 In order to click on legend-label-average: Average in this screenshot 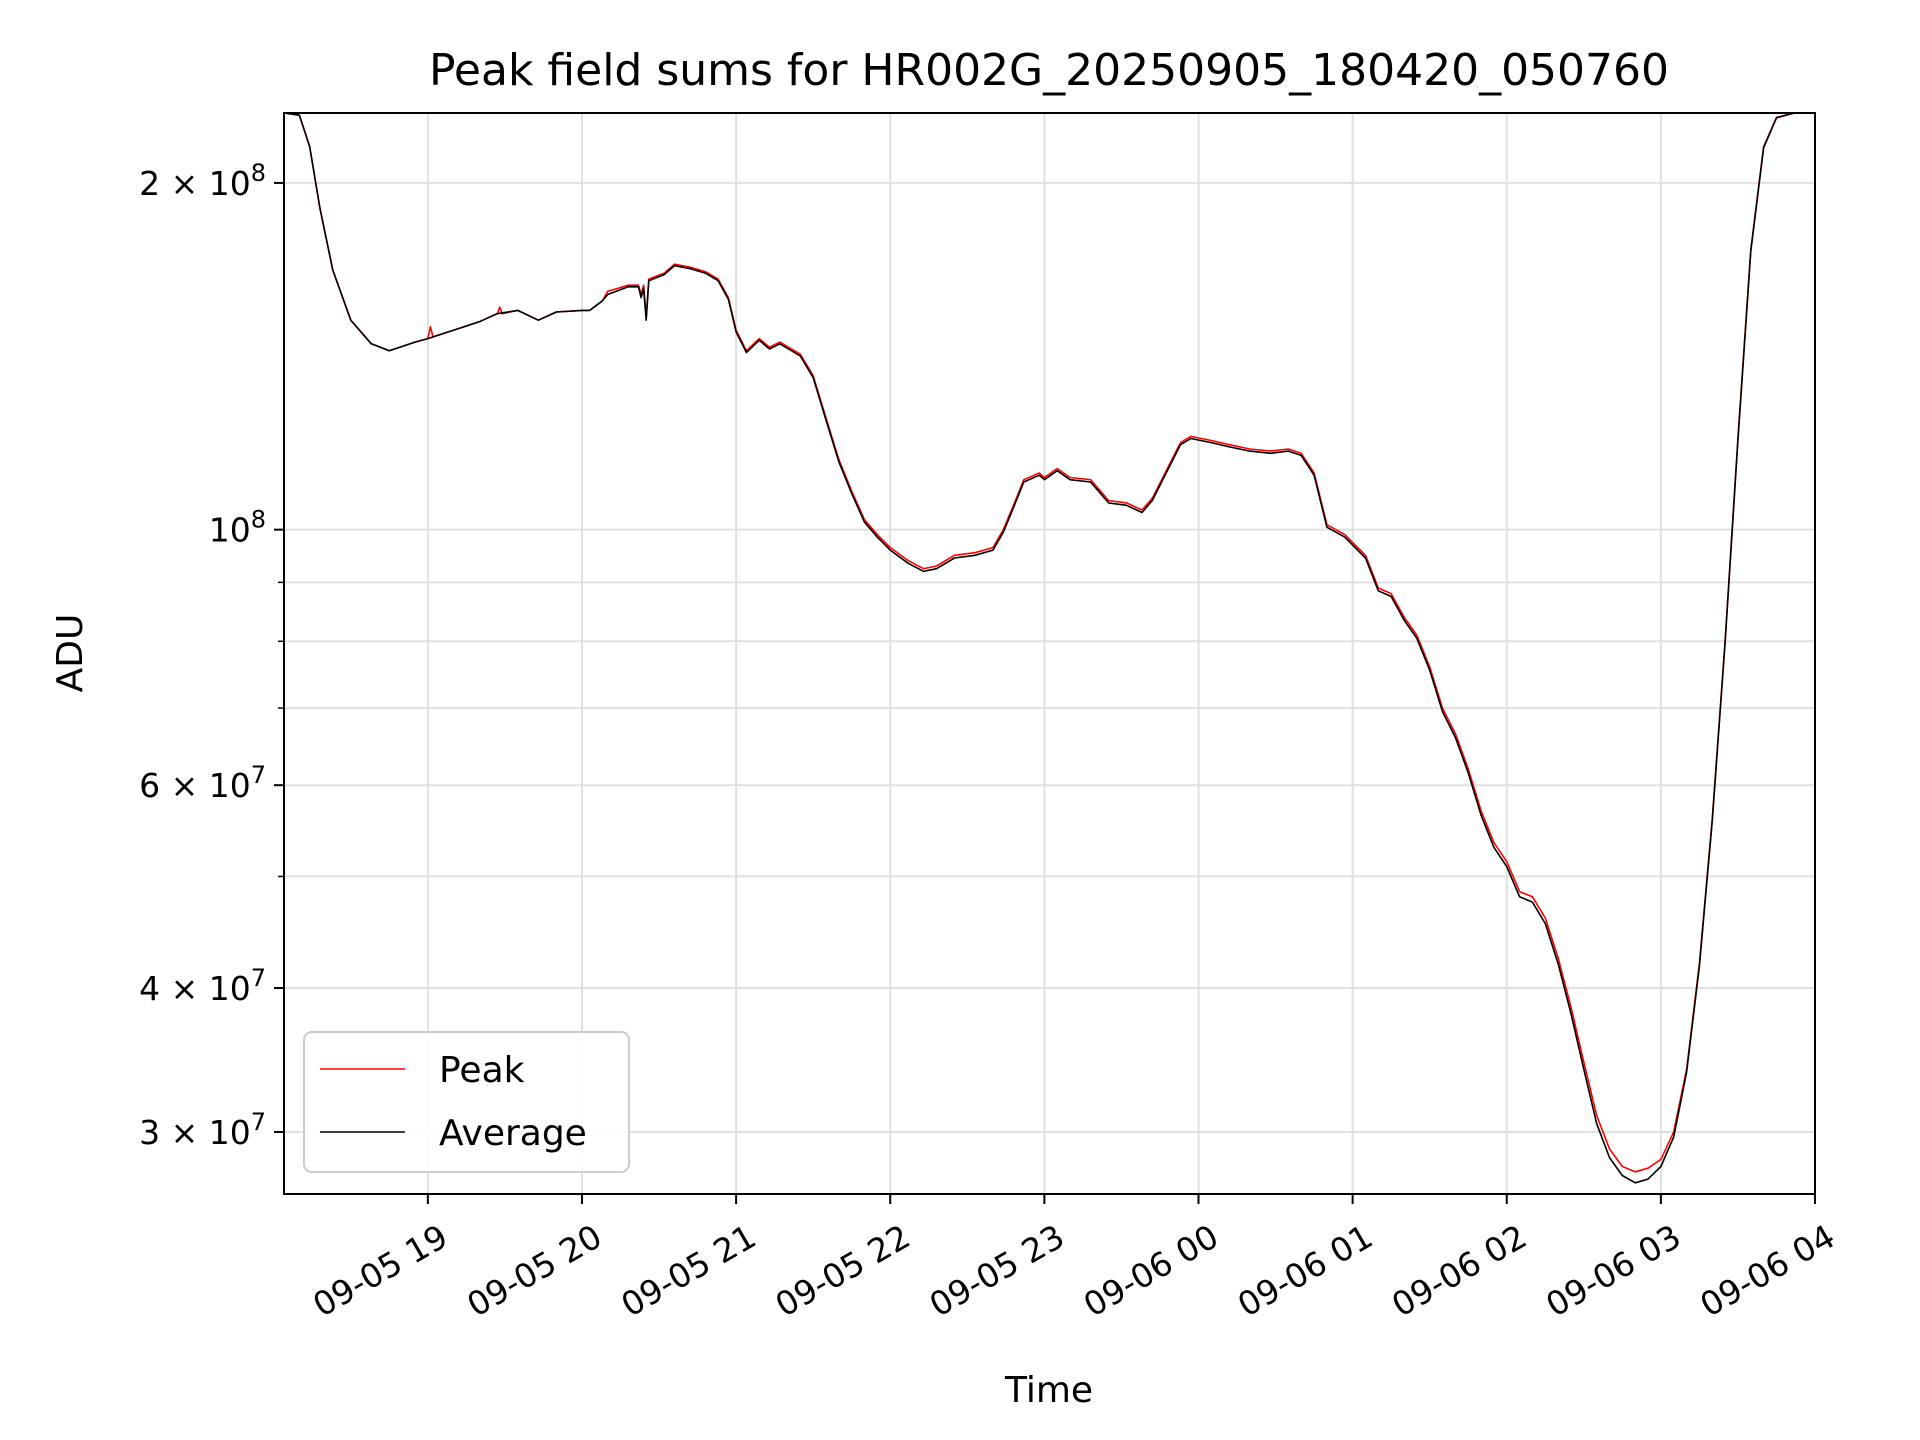, I will do `click(513, 1133)`.